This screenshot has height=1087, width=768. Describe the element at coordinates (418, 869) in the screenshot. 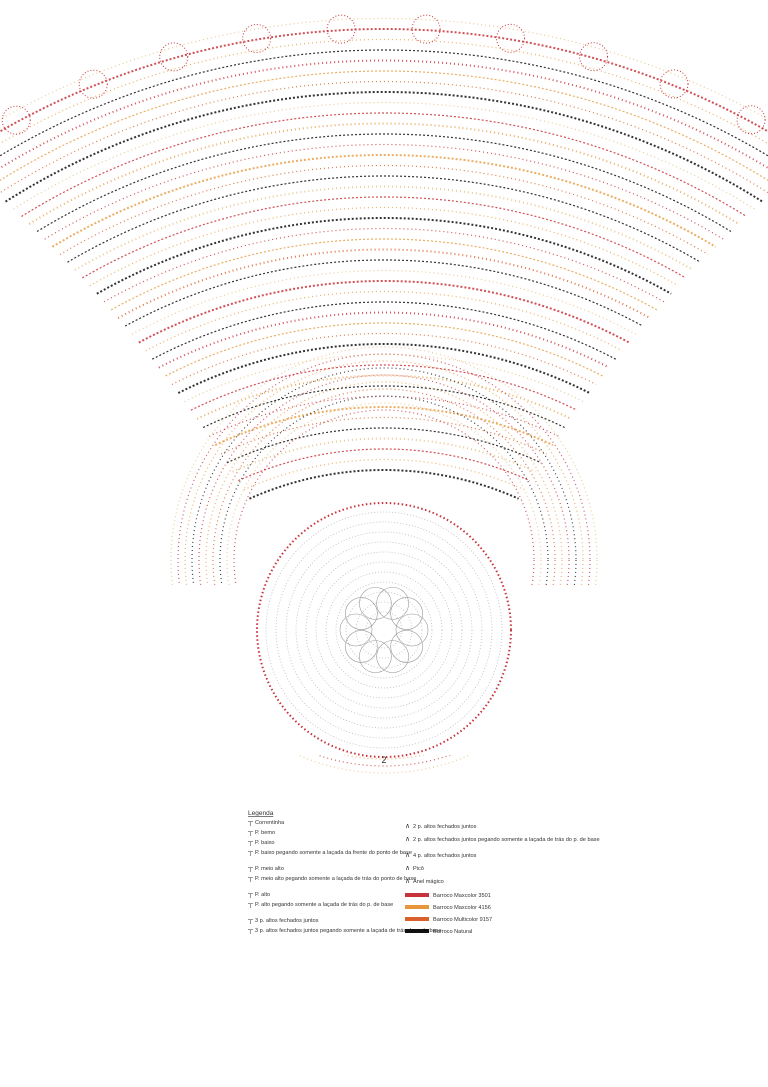

I see `legend-label: Picô` at that location.